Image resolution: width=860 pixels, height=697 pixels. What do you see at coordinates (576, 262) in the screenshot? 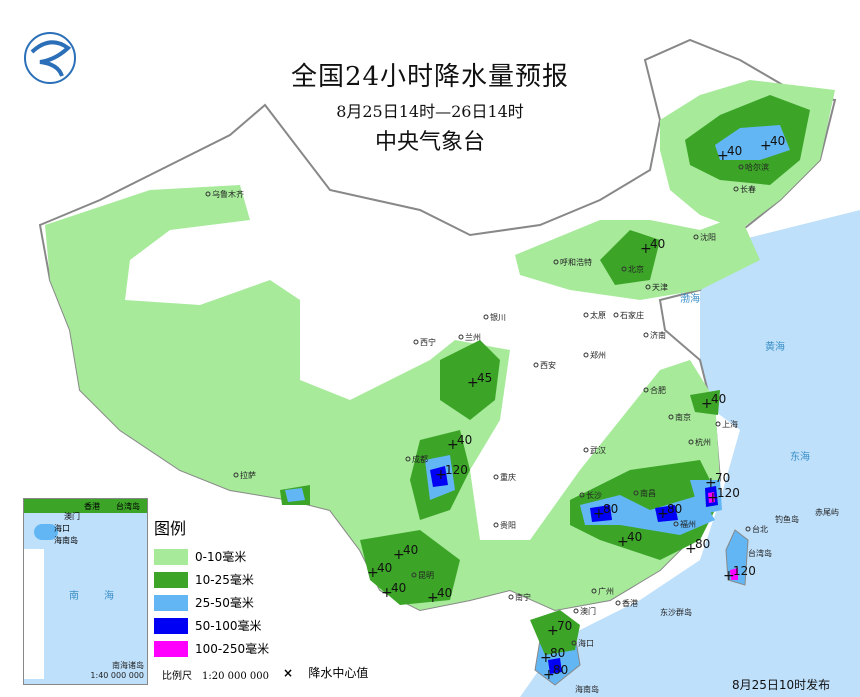
I see `city-label: 呼和浩特` at bounding box center [576, 262].